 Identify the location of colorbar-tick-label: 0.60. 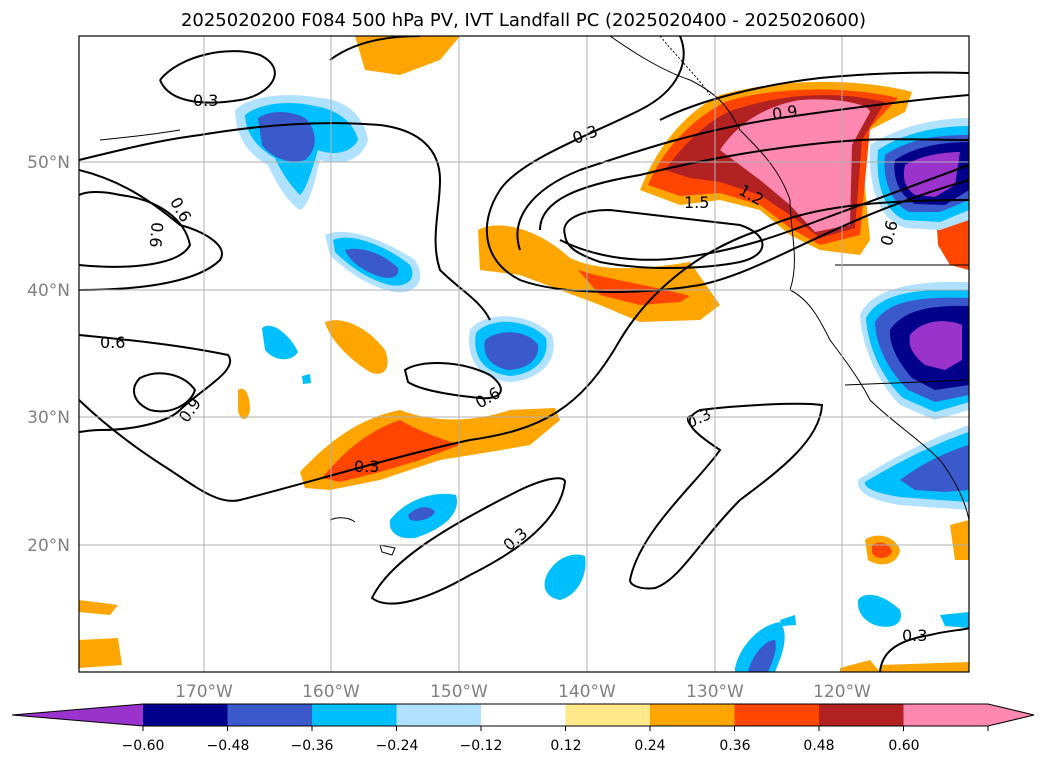
(903, 746).